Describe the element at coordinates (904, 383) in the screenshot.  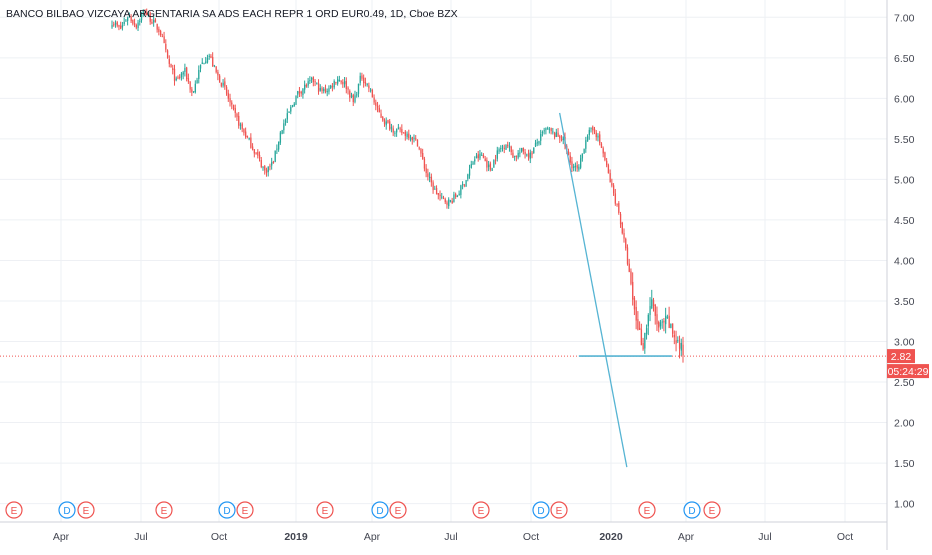
I see `y-tick-label: 2.50` at that location.